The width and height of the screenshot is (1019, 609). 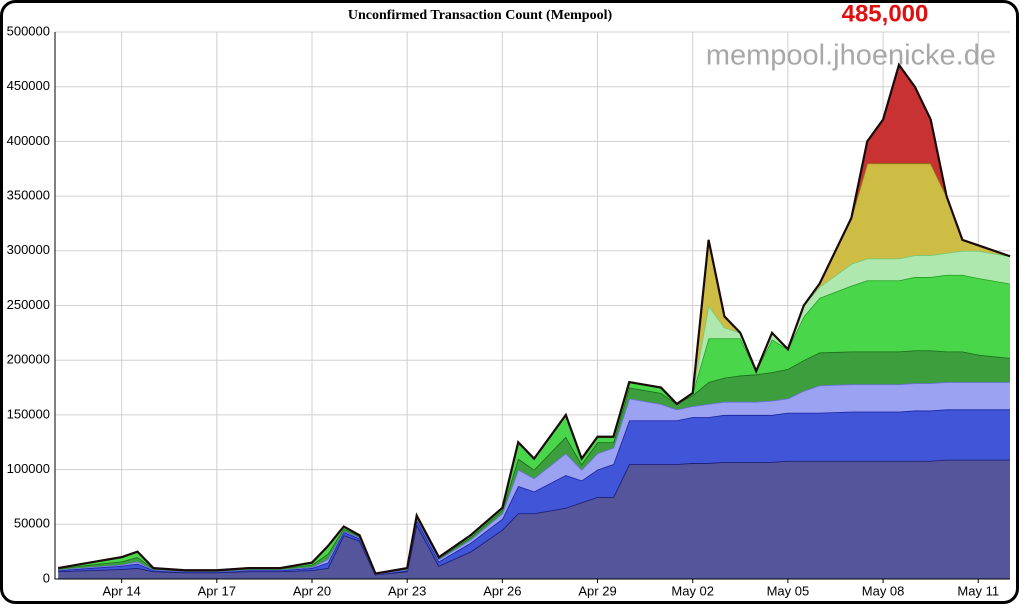 What do you see at coordinates (28, 140) in the screenshot?
I see `y-tick-label: 400000` at bounding box center [28, 140].